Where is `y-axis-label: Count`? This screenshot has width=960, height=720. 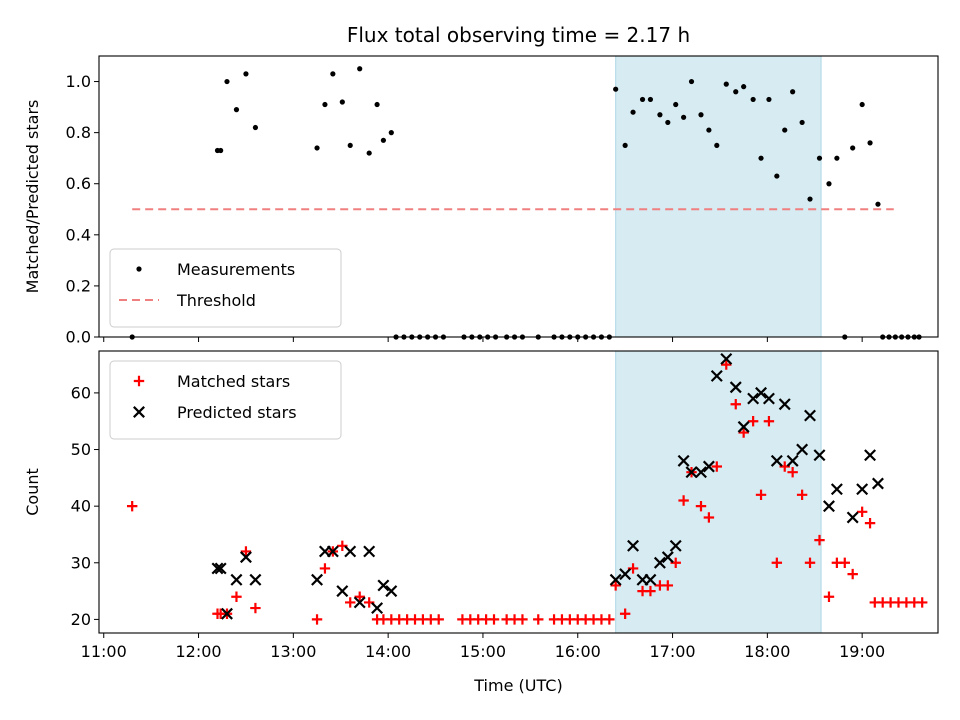
y-axis-label: Count is located at coordinates (32, 492).